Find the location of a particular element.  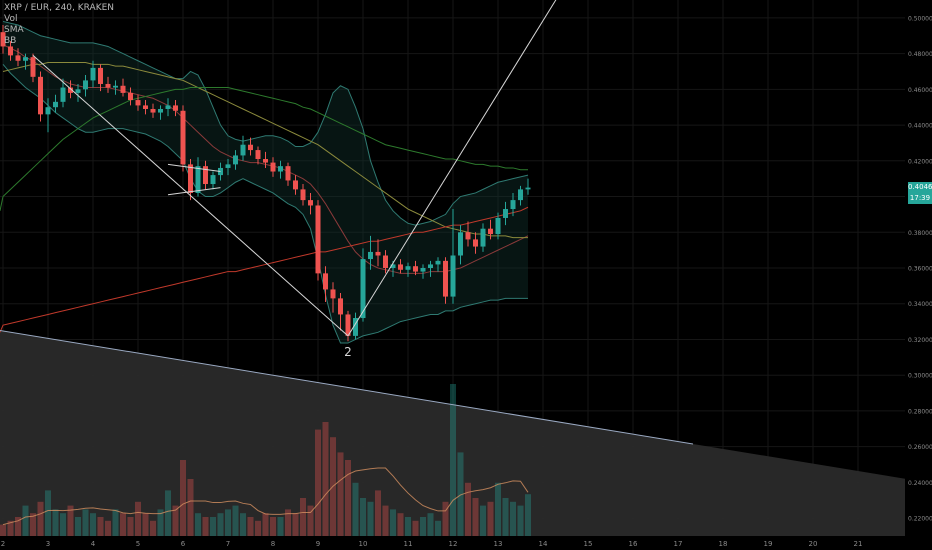

time-axis: 2 3 4 5 6 7 8 9 10 11 12 13 14 15 16 17 18 19 20 21 is located at coordinates (466, 543).